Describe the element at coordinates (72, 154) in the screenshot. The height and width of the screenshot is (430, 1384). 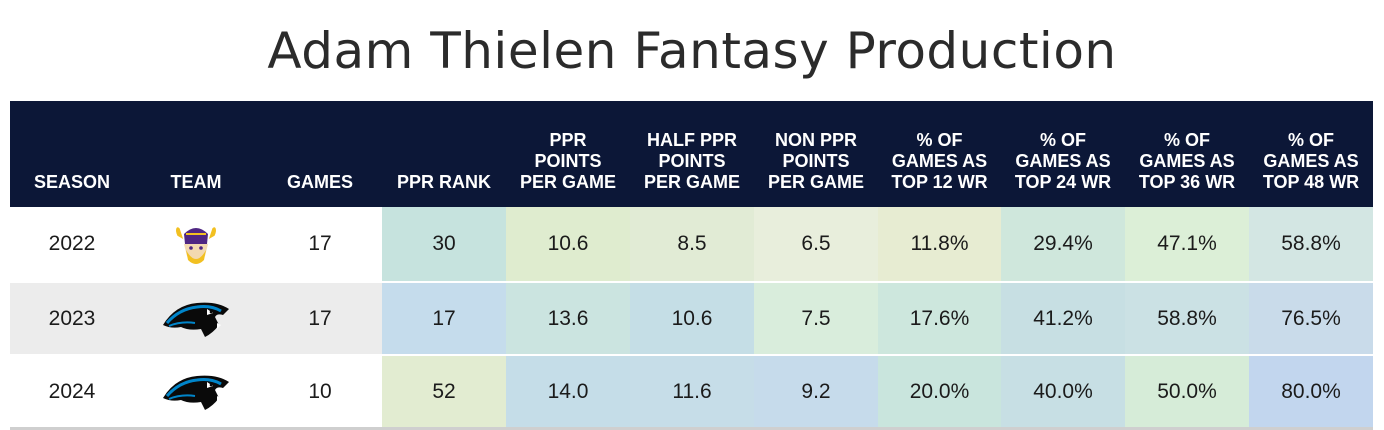
I see `col-header-season: SEASON` at that location.